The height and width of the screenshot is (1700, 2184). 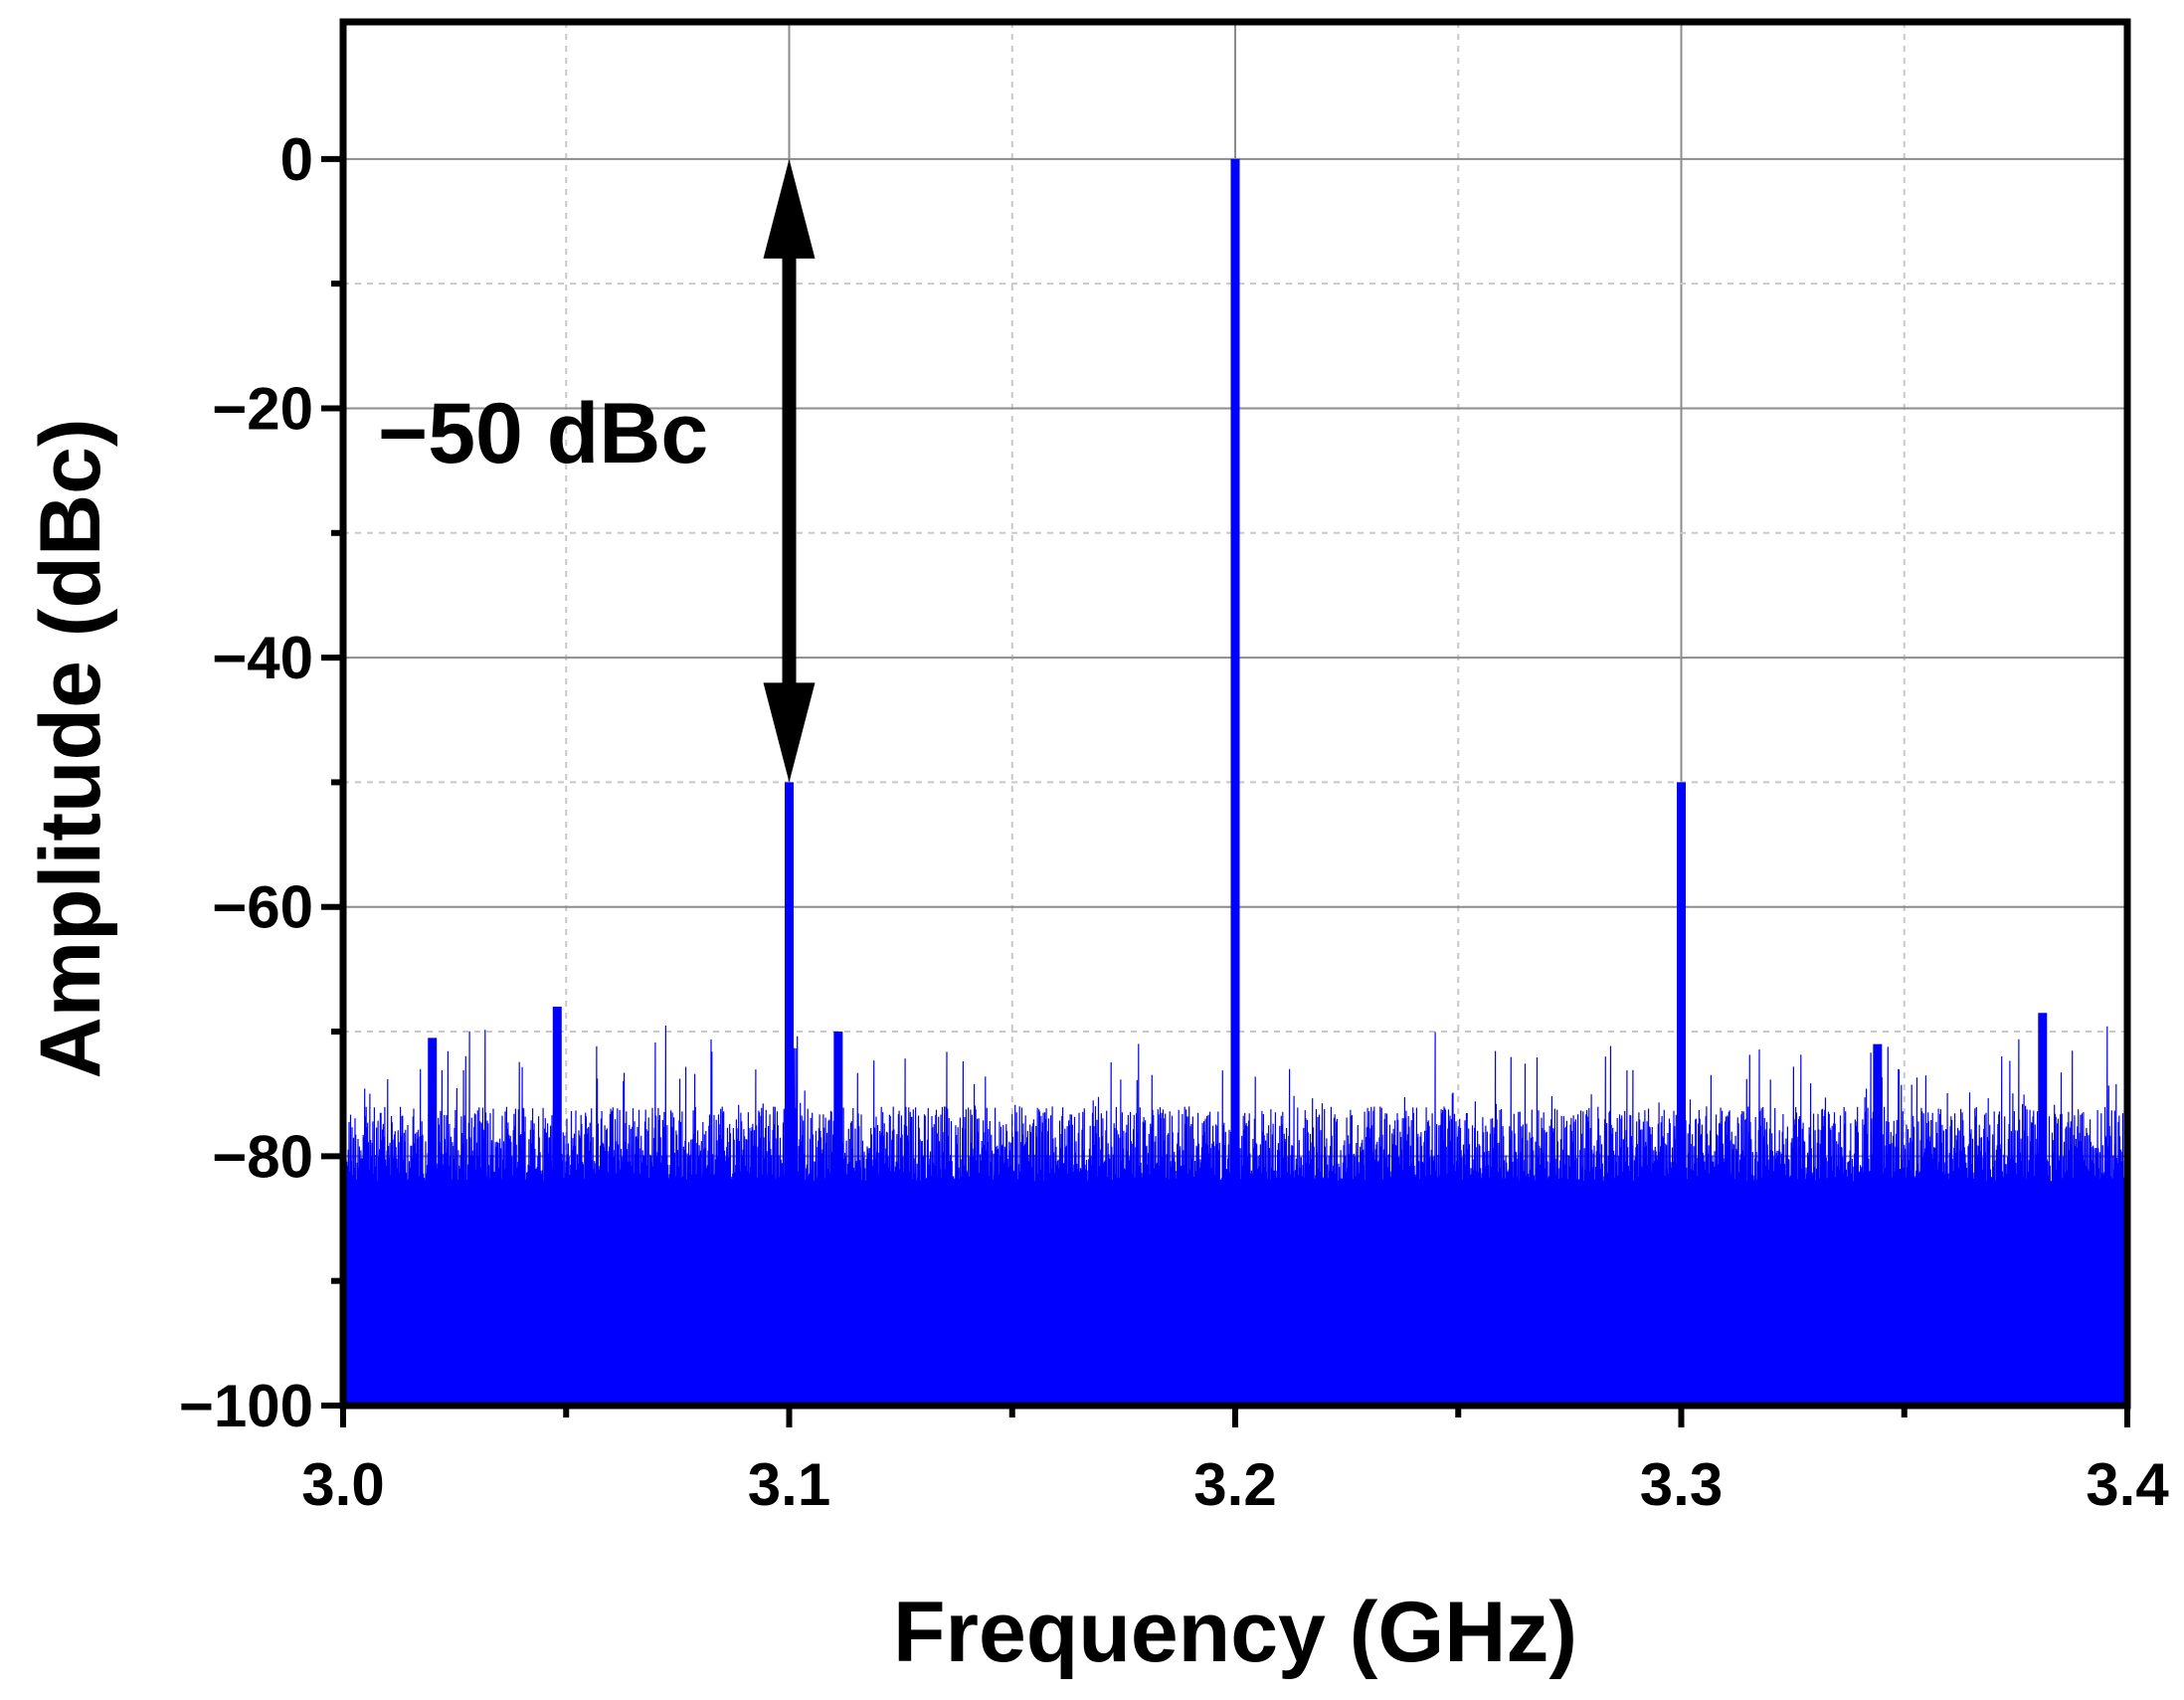 What do you see at coordinates (70, 748) in the screenshot?
I see `y-axis-title: Amplitude (dBc)` at bounding box center [70, 748].